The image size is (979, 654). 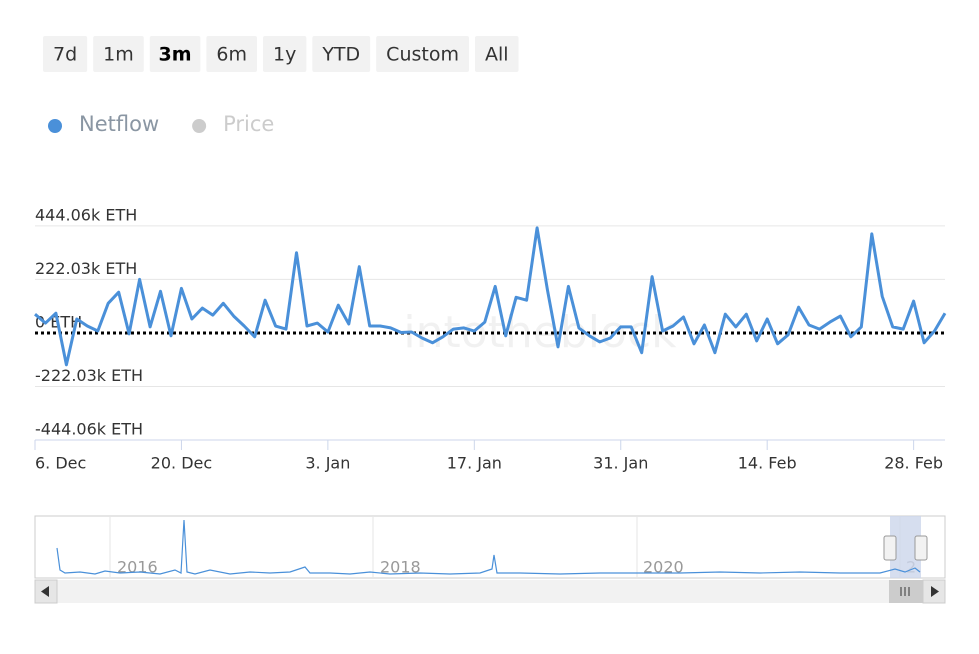 I want to click on button-label: All, so click(x=497, y=55).